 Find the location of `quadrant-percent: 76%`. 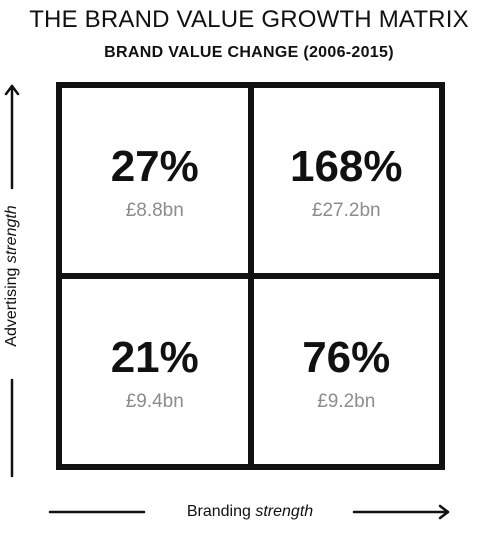

quadrant-percent: 76% is located at coordinates (346, 357).